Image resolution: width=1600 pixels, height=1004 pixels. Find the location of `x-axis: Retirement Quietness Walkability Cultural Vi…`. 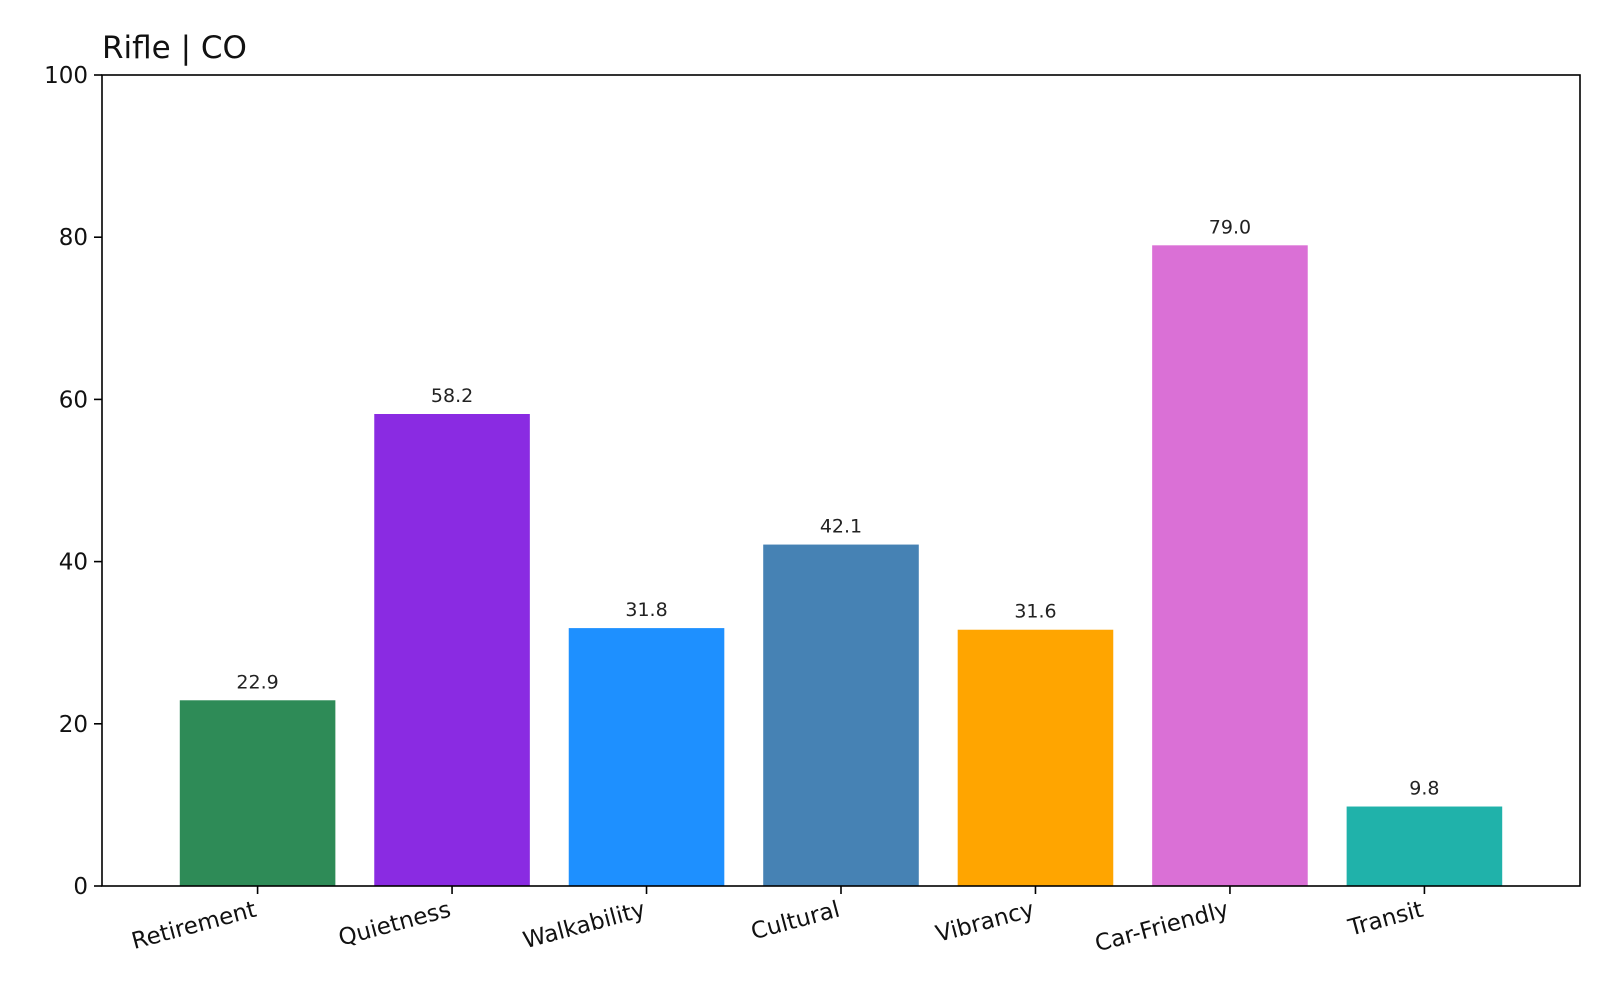

x-axis: Retirement Quietness Walkability Cultural Vi… is located at coordinates (777, 921).